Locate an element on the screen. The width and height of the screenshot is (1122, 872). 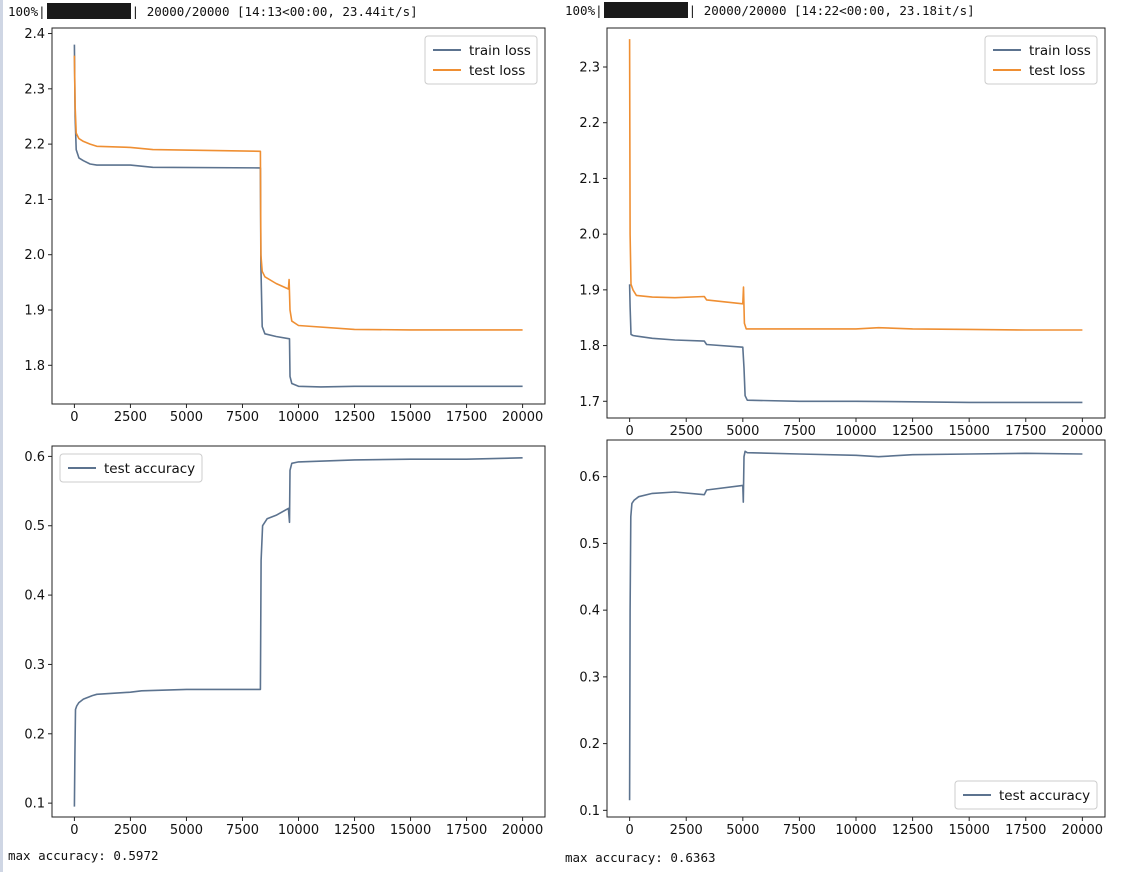
window-border is located at coordinates (1, 436).